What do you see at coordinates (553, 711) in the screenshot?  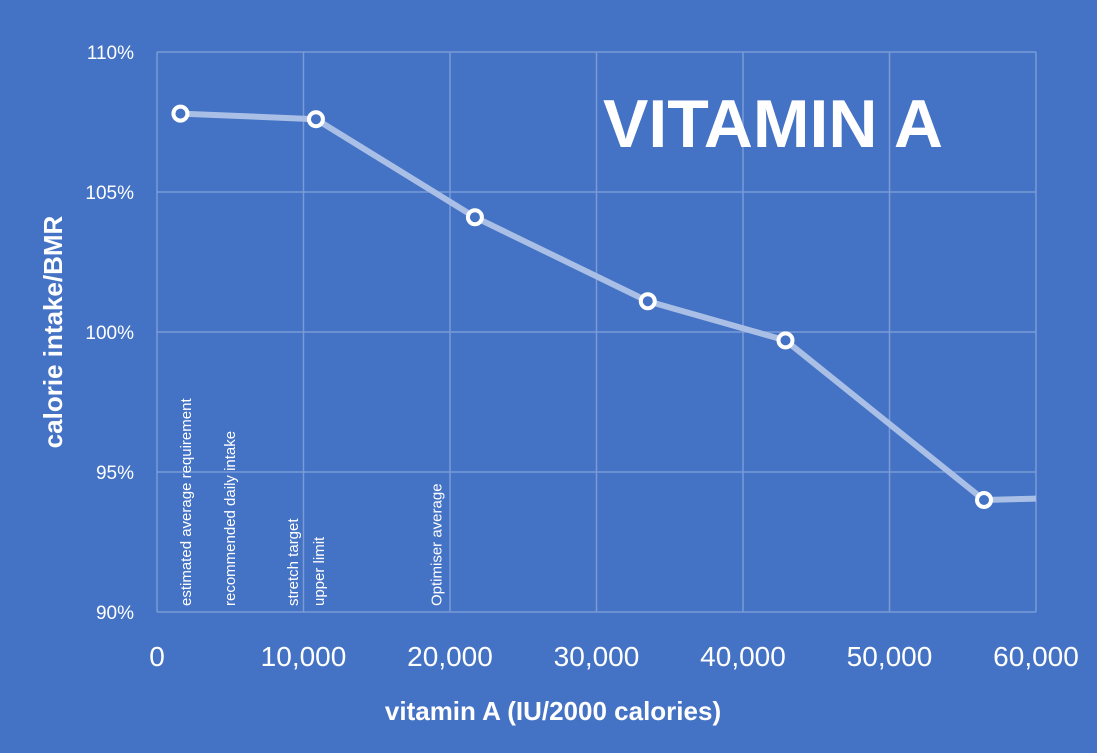 I see `x-axis-label: vitamin A (IU/2000 calories)` at bounding box center [553, 711].